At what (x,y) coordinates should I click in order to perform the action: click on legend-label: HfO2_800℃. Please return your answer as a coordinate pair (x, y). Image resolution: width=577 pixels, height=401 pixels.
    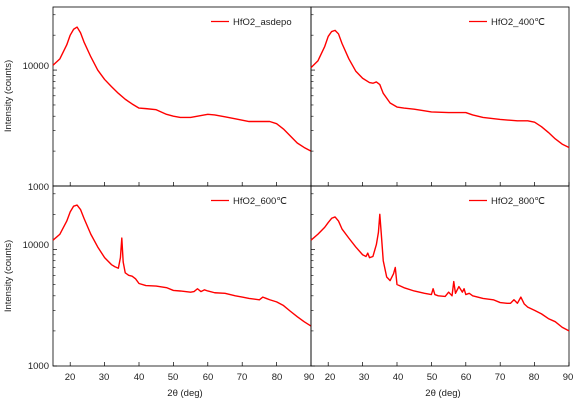
    Looking at the image, I should click on (518, 201).